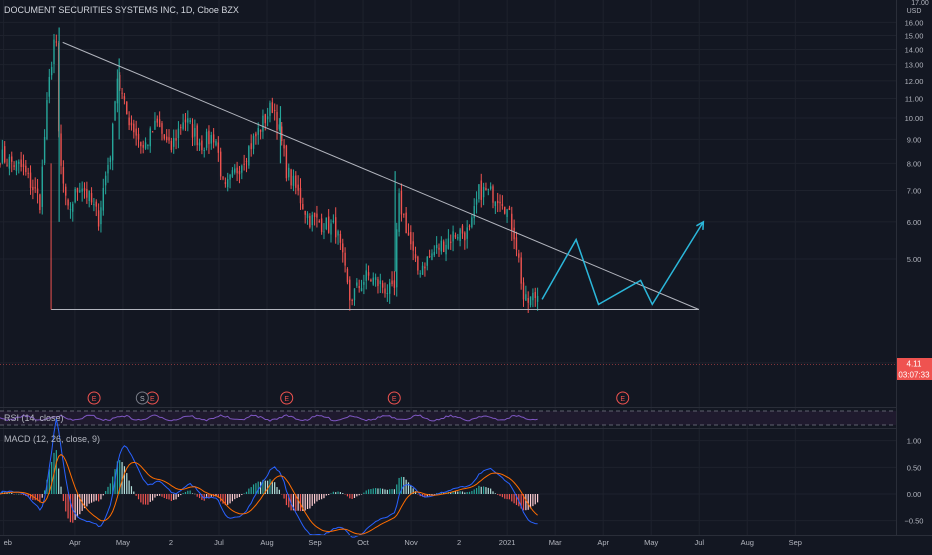 This screenshot has width=932, height=555. I want to click on macd-axis: 1.00 0.50 0.00 −0.50, so click(914, 481).